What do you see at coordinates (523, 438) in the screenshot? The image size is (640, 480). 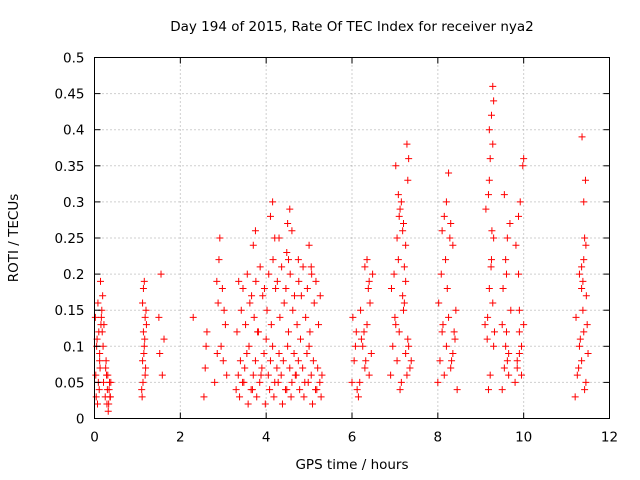 I see `x-tick-label: 10` at bounding box center [523, 438].